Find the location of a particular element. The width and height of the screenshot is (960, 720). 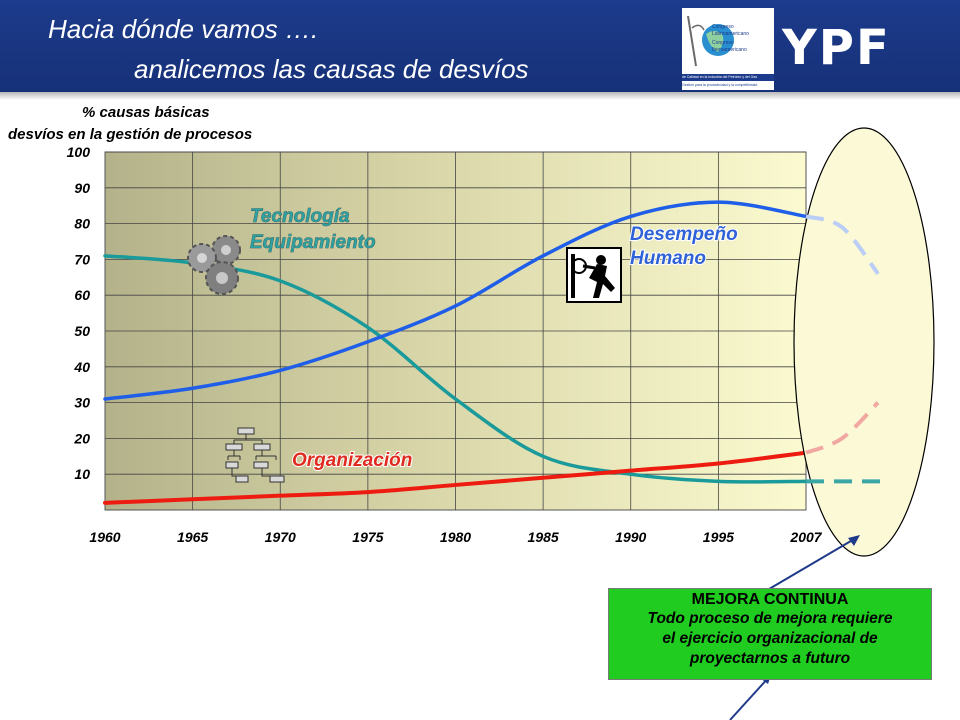

y-tick-label: 90 is located at coordinates (82, 188).